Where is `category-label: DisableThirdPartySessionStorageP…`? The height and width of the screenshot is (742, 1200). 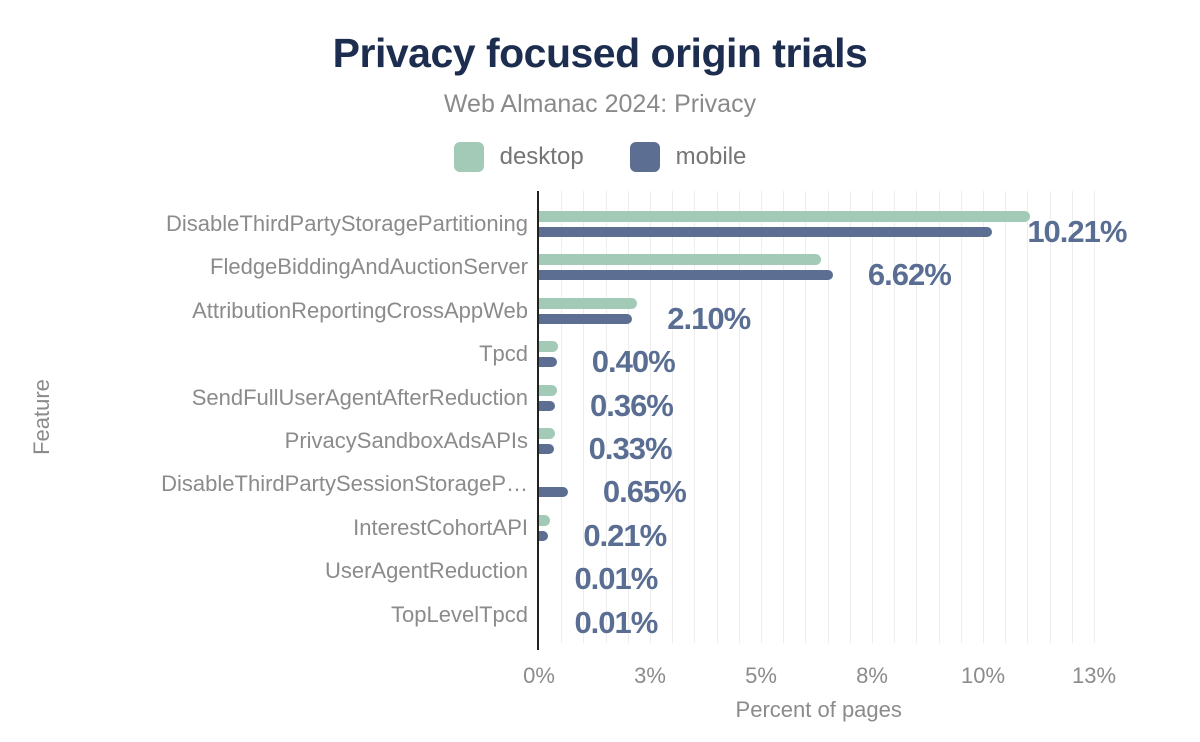 category-label: DisableThirdPartySessionStorageP… is located at coordinates (344, 484).